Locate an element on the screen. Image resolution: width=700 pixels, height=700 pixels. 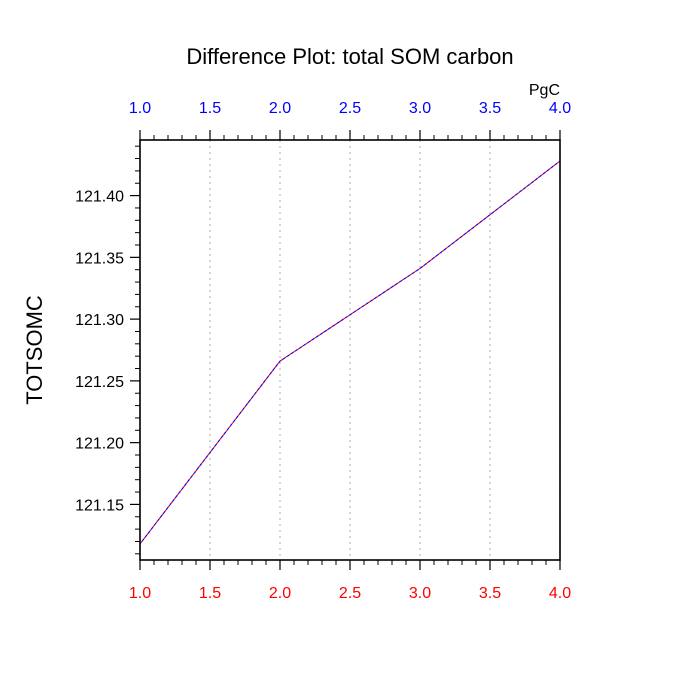
x-tick-label-bottom-4: 3.0 is located at coordinates (420, 593).